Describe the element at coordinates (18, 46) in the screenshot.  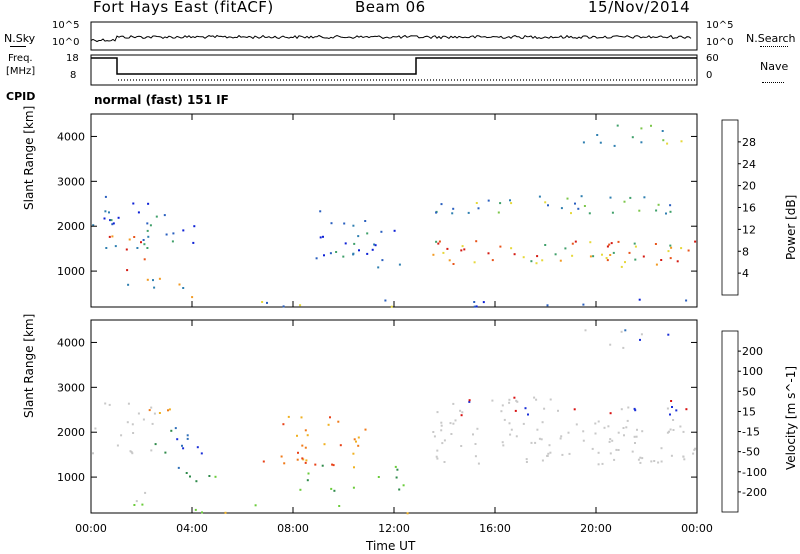
I see `noise-sky-legend-line` at that location.